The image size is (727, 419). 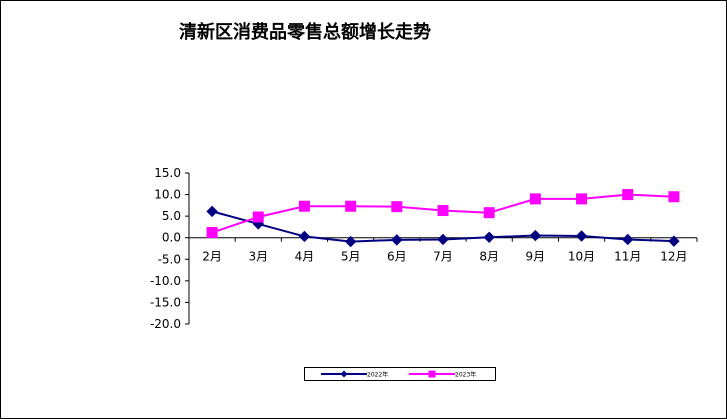 What do you see at coordinates (167, 173) in the screenshot?
I see `y-tick-label: 15.0` at bounding box center [167, 173].